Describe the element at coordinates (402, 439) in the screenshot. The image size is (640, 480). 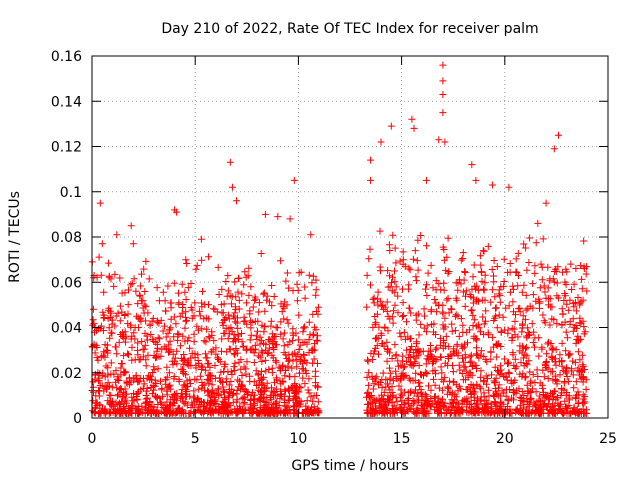
I see `x-tick-label: 15` at that location.